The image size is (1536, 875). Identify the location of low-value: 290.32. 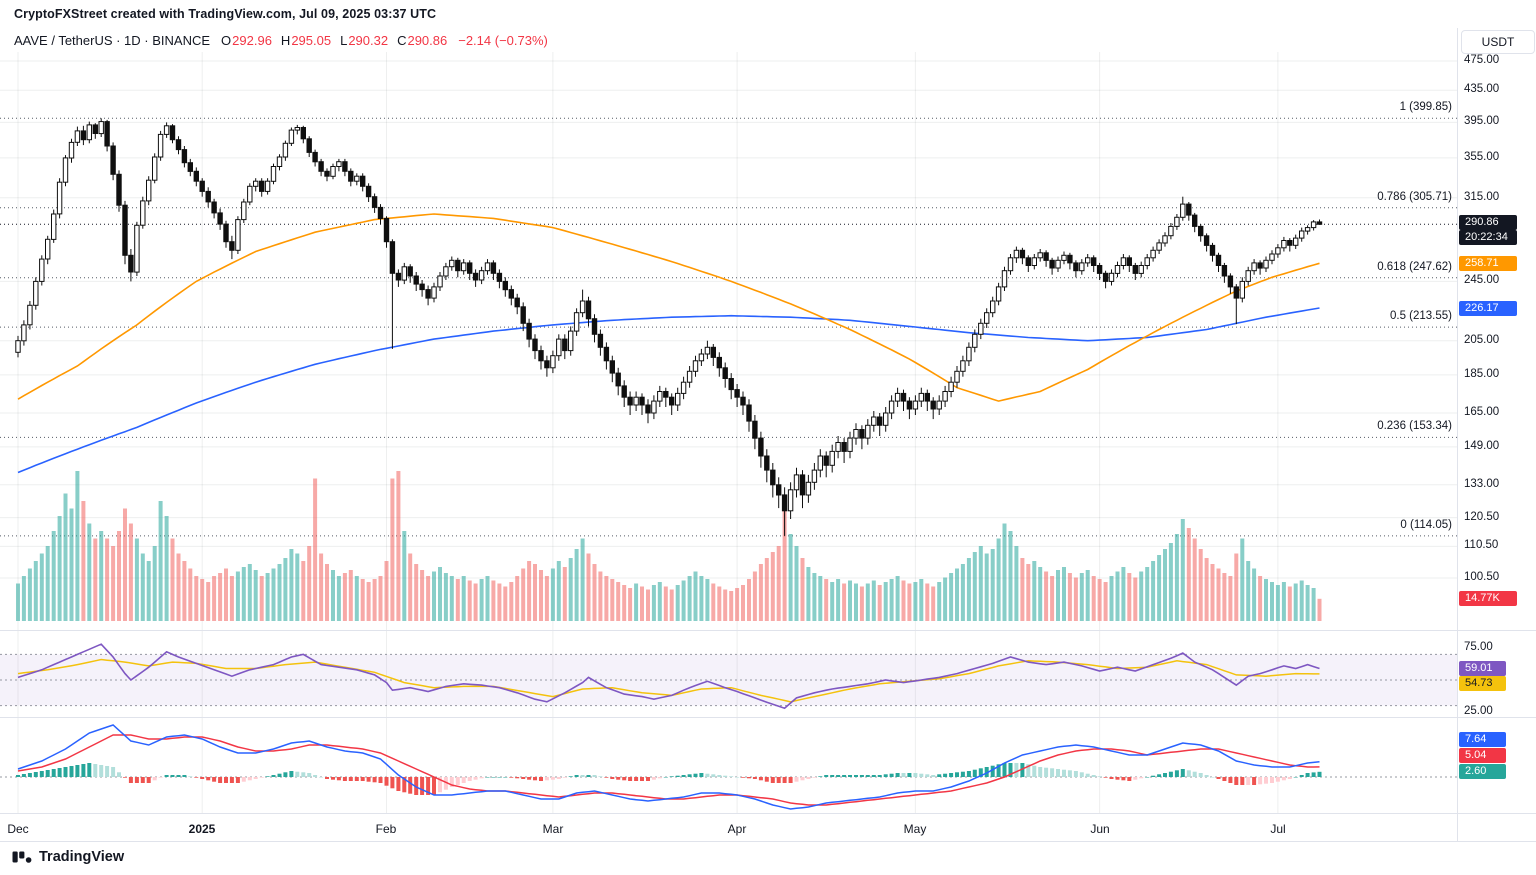
(368, 40).